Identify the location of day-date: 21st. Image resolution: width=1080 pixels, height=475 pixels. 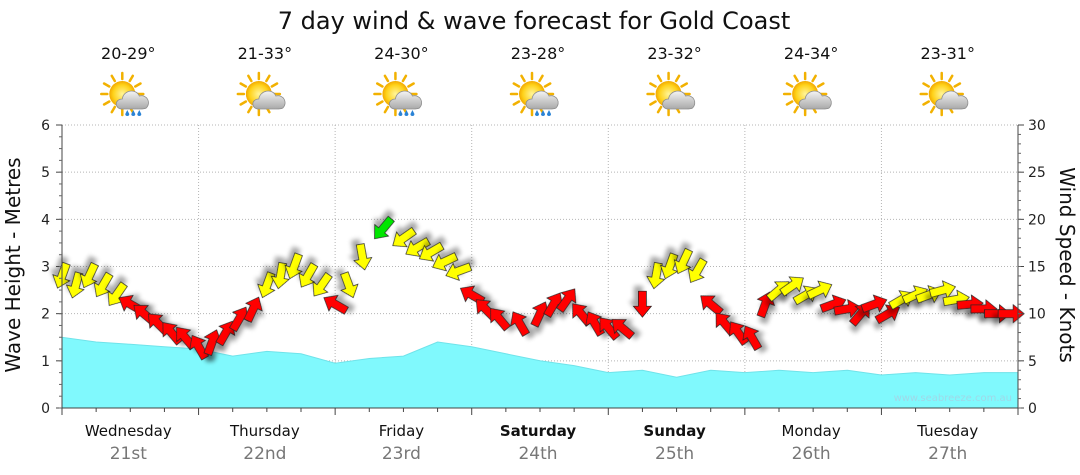
(128, 454).